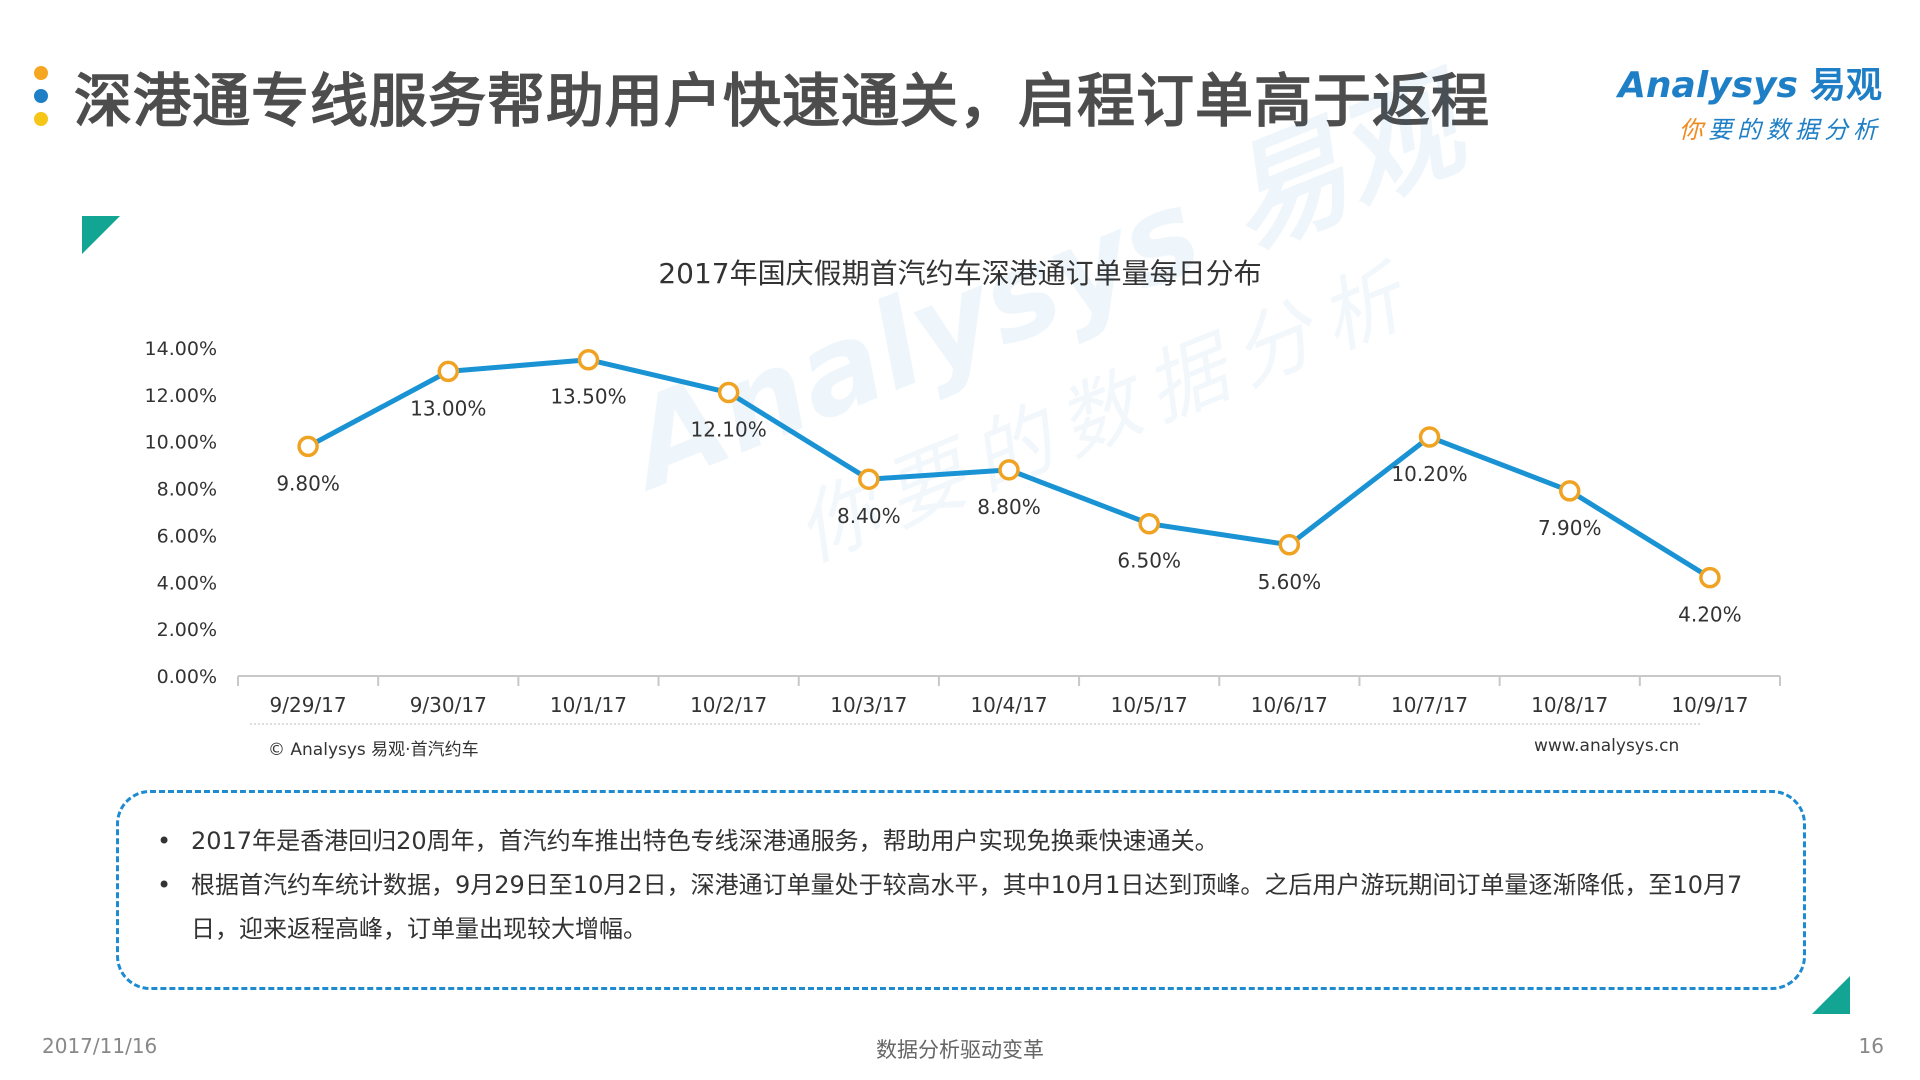 The width and height of the screenshot is (1920, 1080). I want to click on decoration-dot-blue, so click(41, 96).